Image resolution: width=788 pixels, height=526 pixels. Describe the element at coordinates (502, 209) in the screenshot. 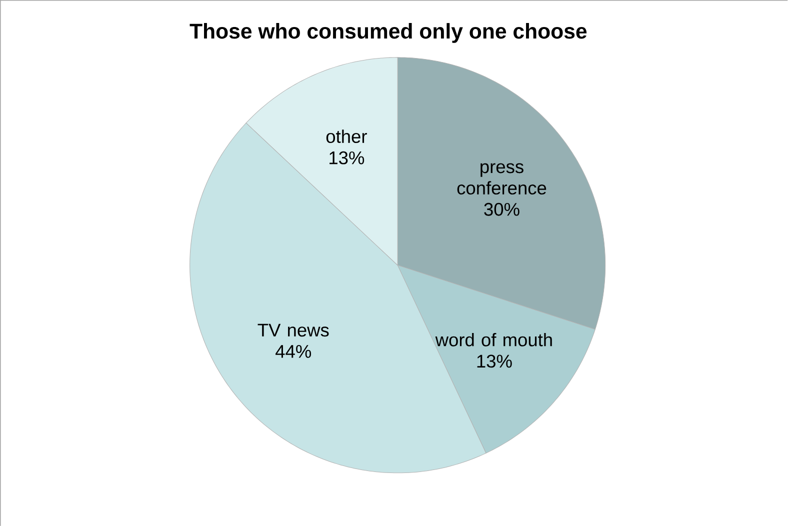

I see `data-label: 30%` at that location.